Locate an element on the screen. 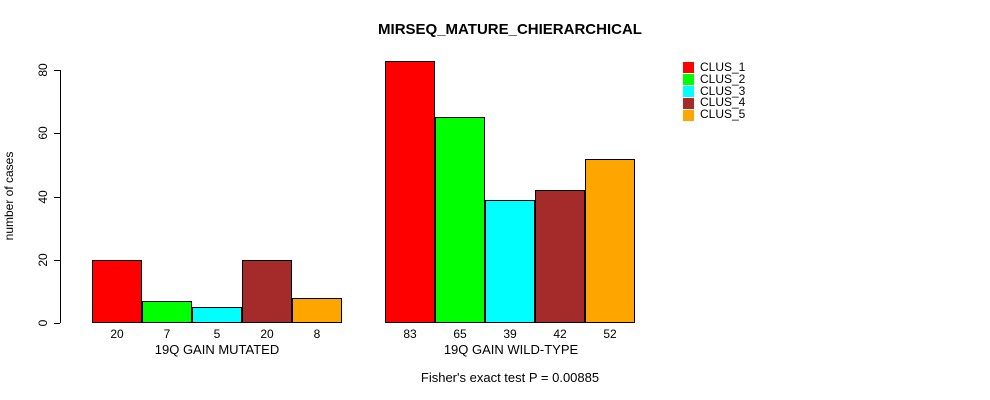  bar-clus_4-group2 is located at coordinates (560, 256).